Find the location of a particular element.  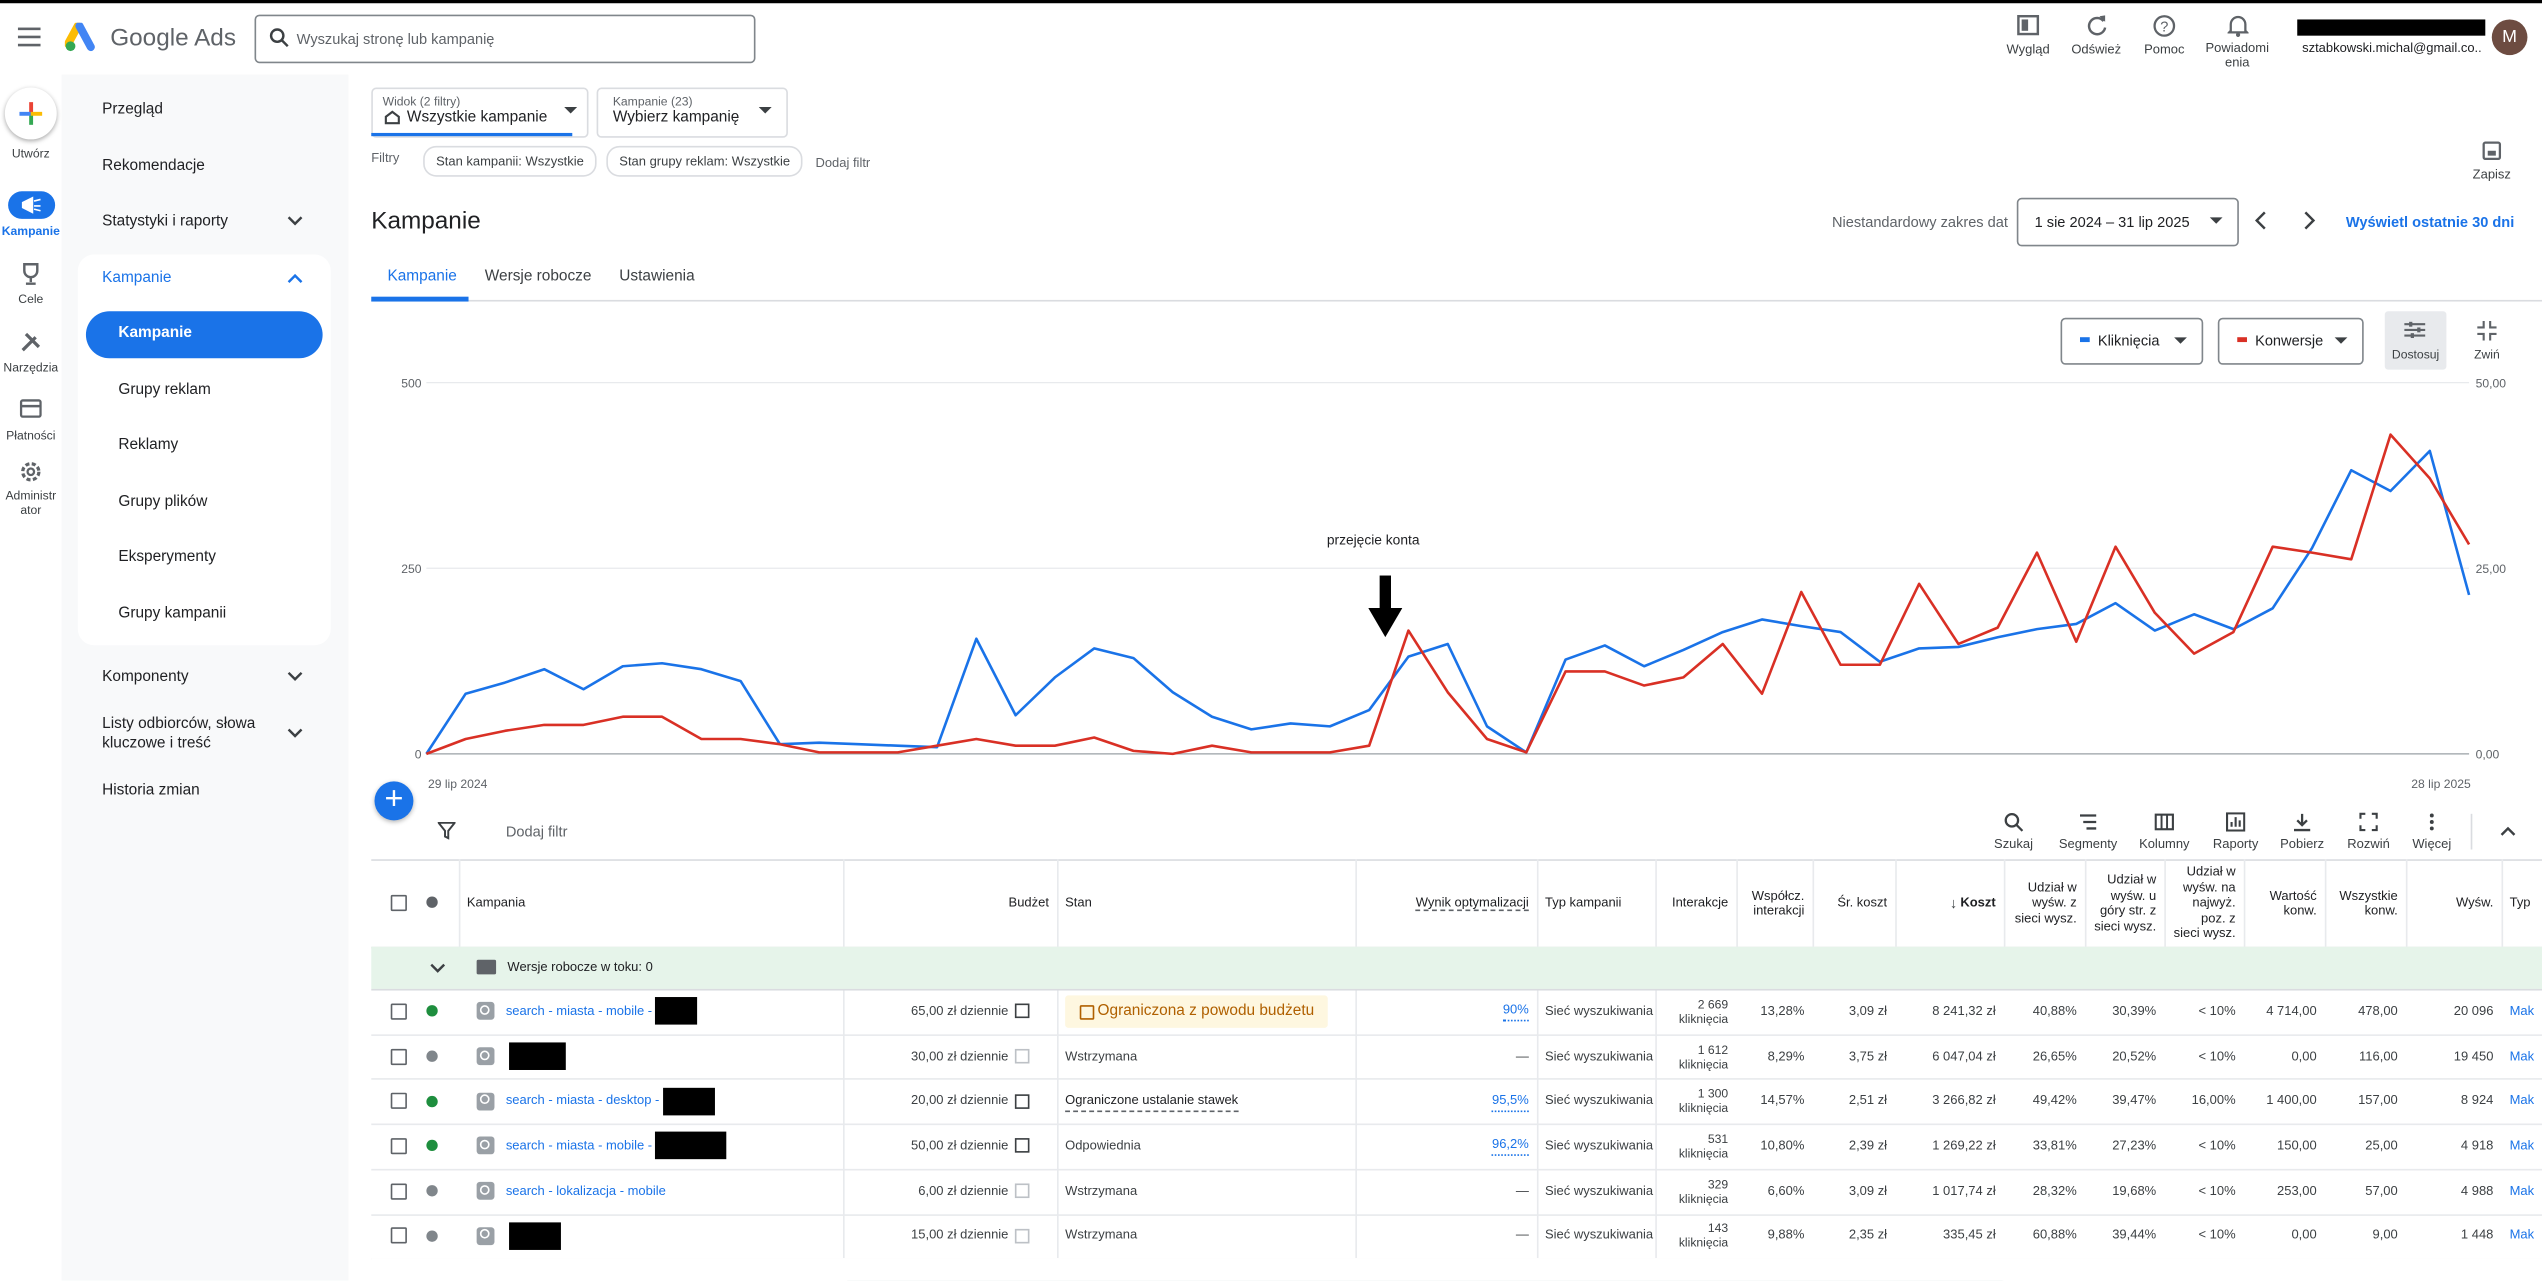

column-header: Wartość konw. is located at coordinates (2284, 903).